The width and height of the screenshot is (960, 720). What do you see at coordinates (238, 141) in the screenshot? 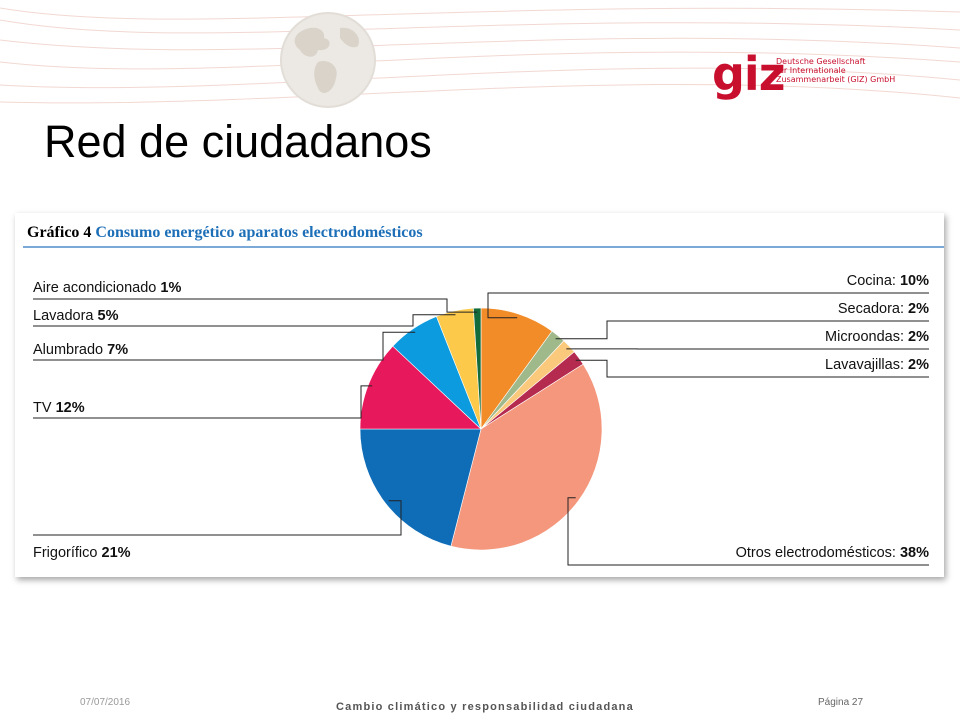
I see `slide-title: Red de ciudadanos` at bounding box center [238, 141].